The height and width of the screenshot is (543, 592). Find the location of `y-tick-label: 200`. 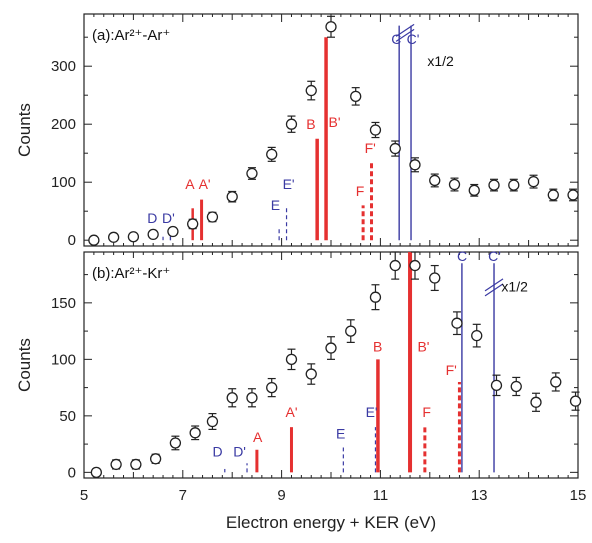

y-tick-label: 200 is located at coordinates (63, 124).